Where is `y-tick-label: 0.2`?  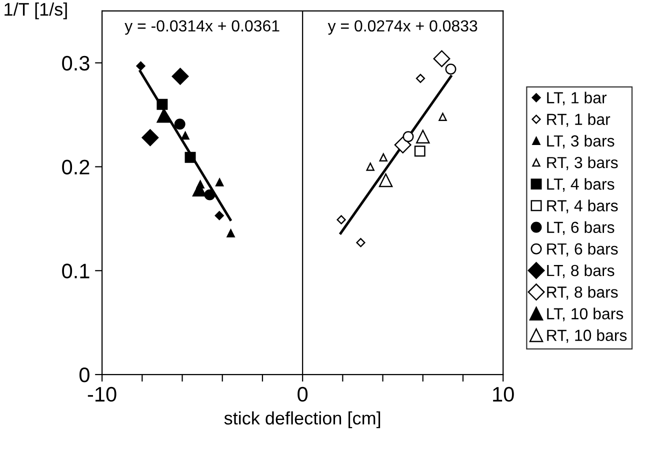
y-tick-label: 0.2 is located at coordinates (76, 167).